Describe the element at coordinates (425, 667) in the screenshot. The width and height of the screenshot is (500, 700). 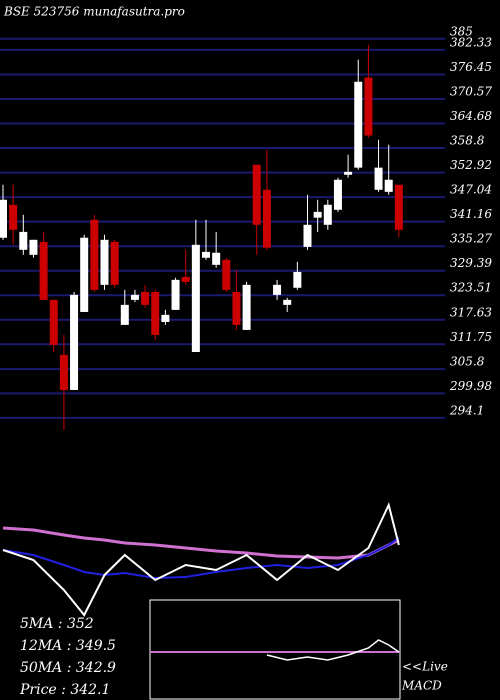
I see `live-label: <<Live` at that location.